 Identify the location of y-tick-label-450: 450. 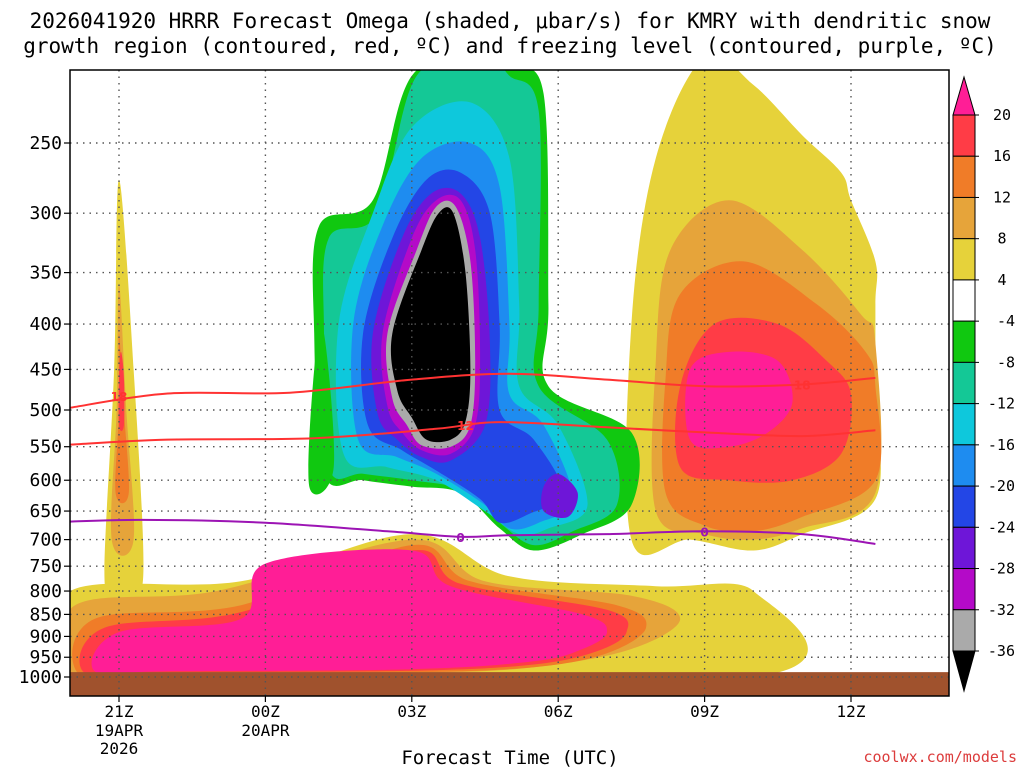
(45, 369).